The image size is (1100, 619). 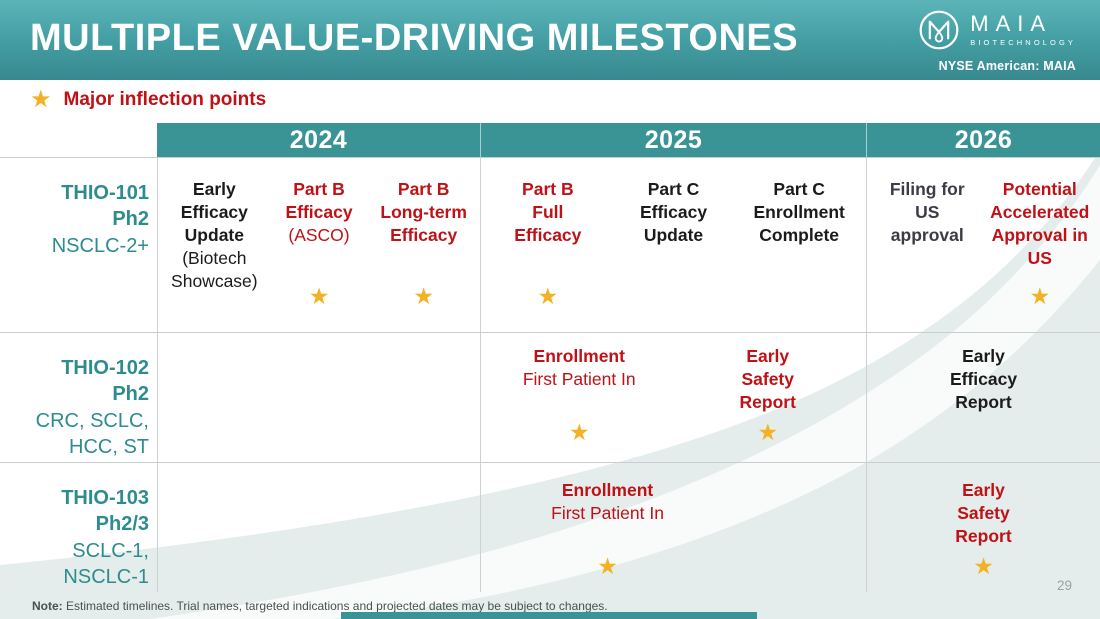 What do you see at coordinates (548, 244) in the screenshot?
I see `milestone: Part B Full Efficacy ★` at bounding box center [548, 244].